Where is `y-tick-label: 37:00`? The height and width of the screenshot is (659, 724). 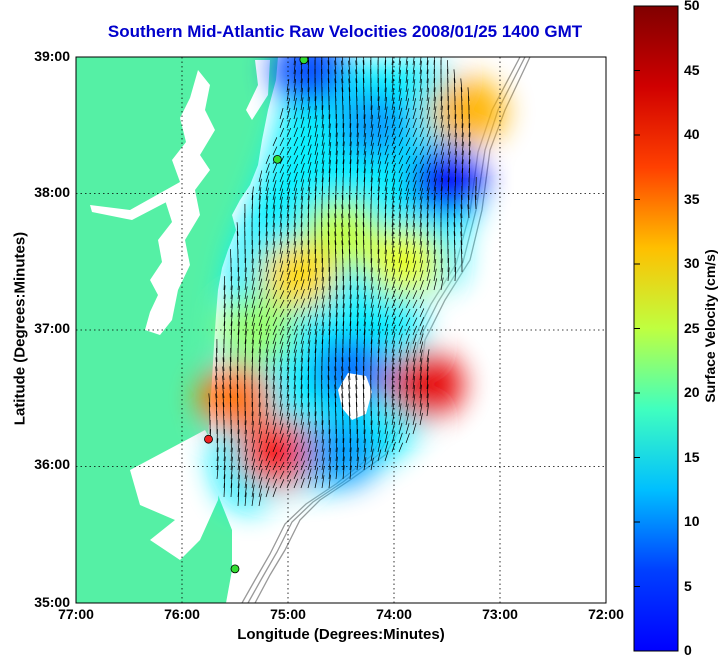
y-tick-label: 37:00 is located at coordinates (52, 328).